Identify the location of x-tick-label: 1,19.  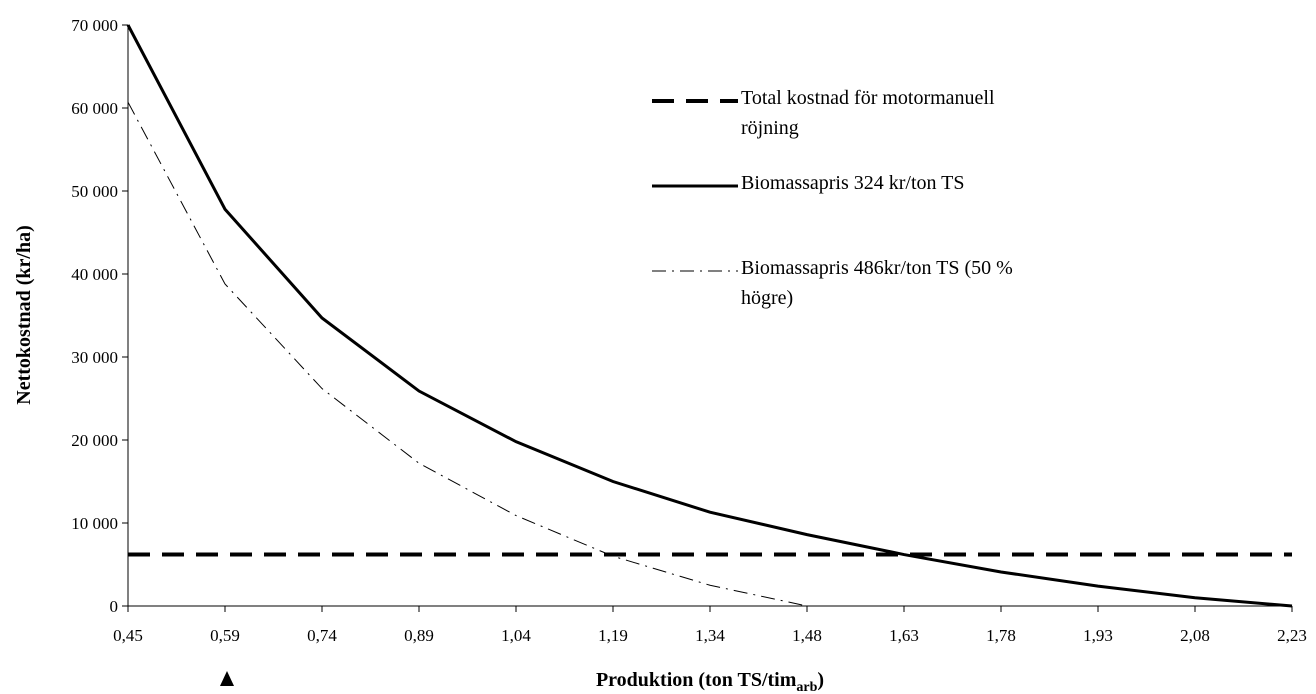
(613, 635).